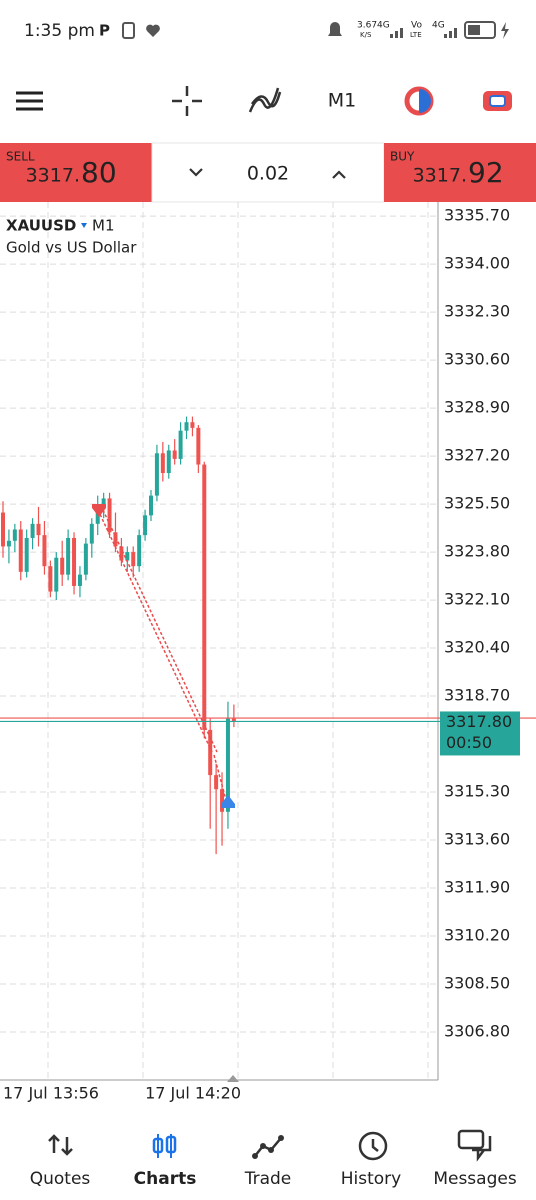 Image resolution: width=536 pixels, height=1200 pixels. I want to click on symbol-dropdown, so click(84, 225).